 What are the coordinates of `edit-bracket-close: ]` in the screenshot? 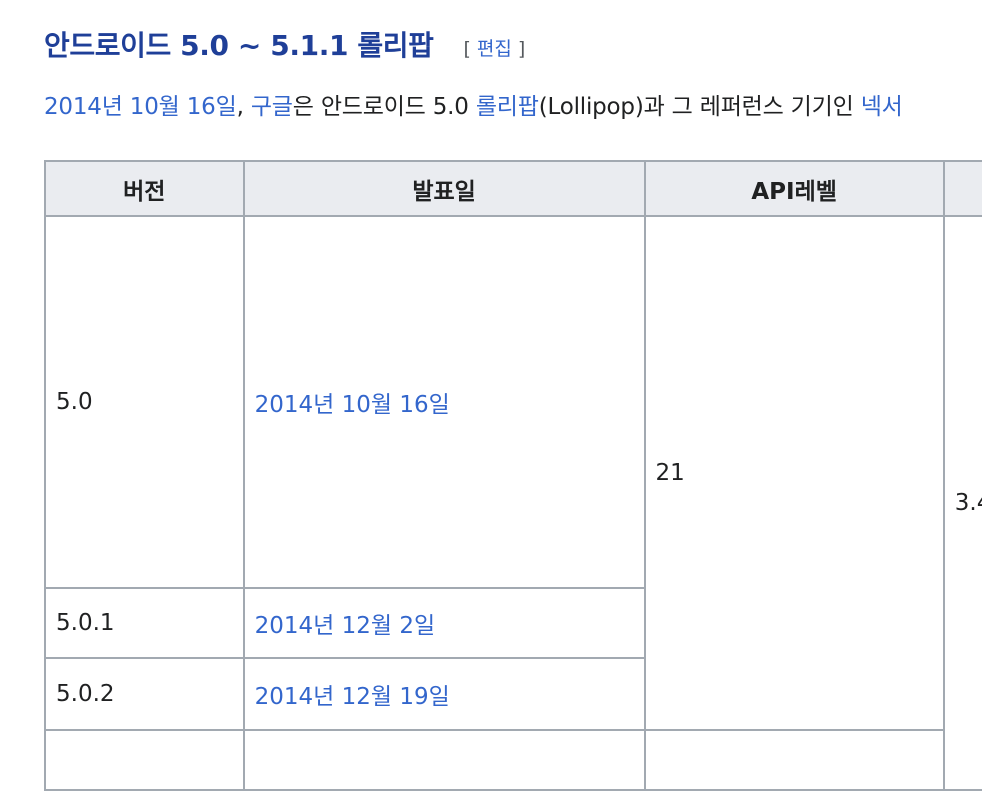 It's located at (521, 49).